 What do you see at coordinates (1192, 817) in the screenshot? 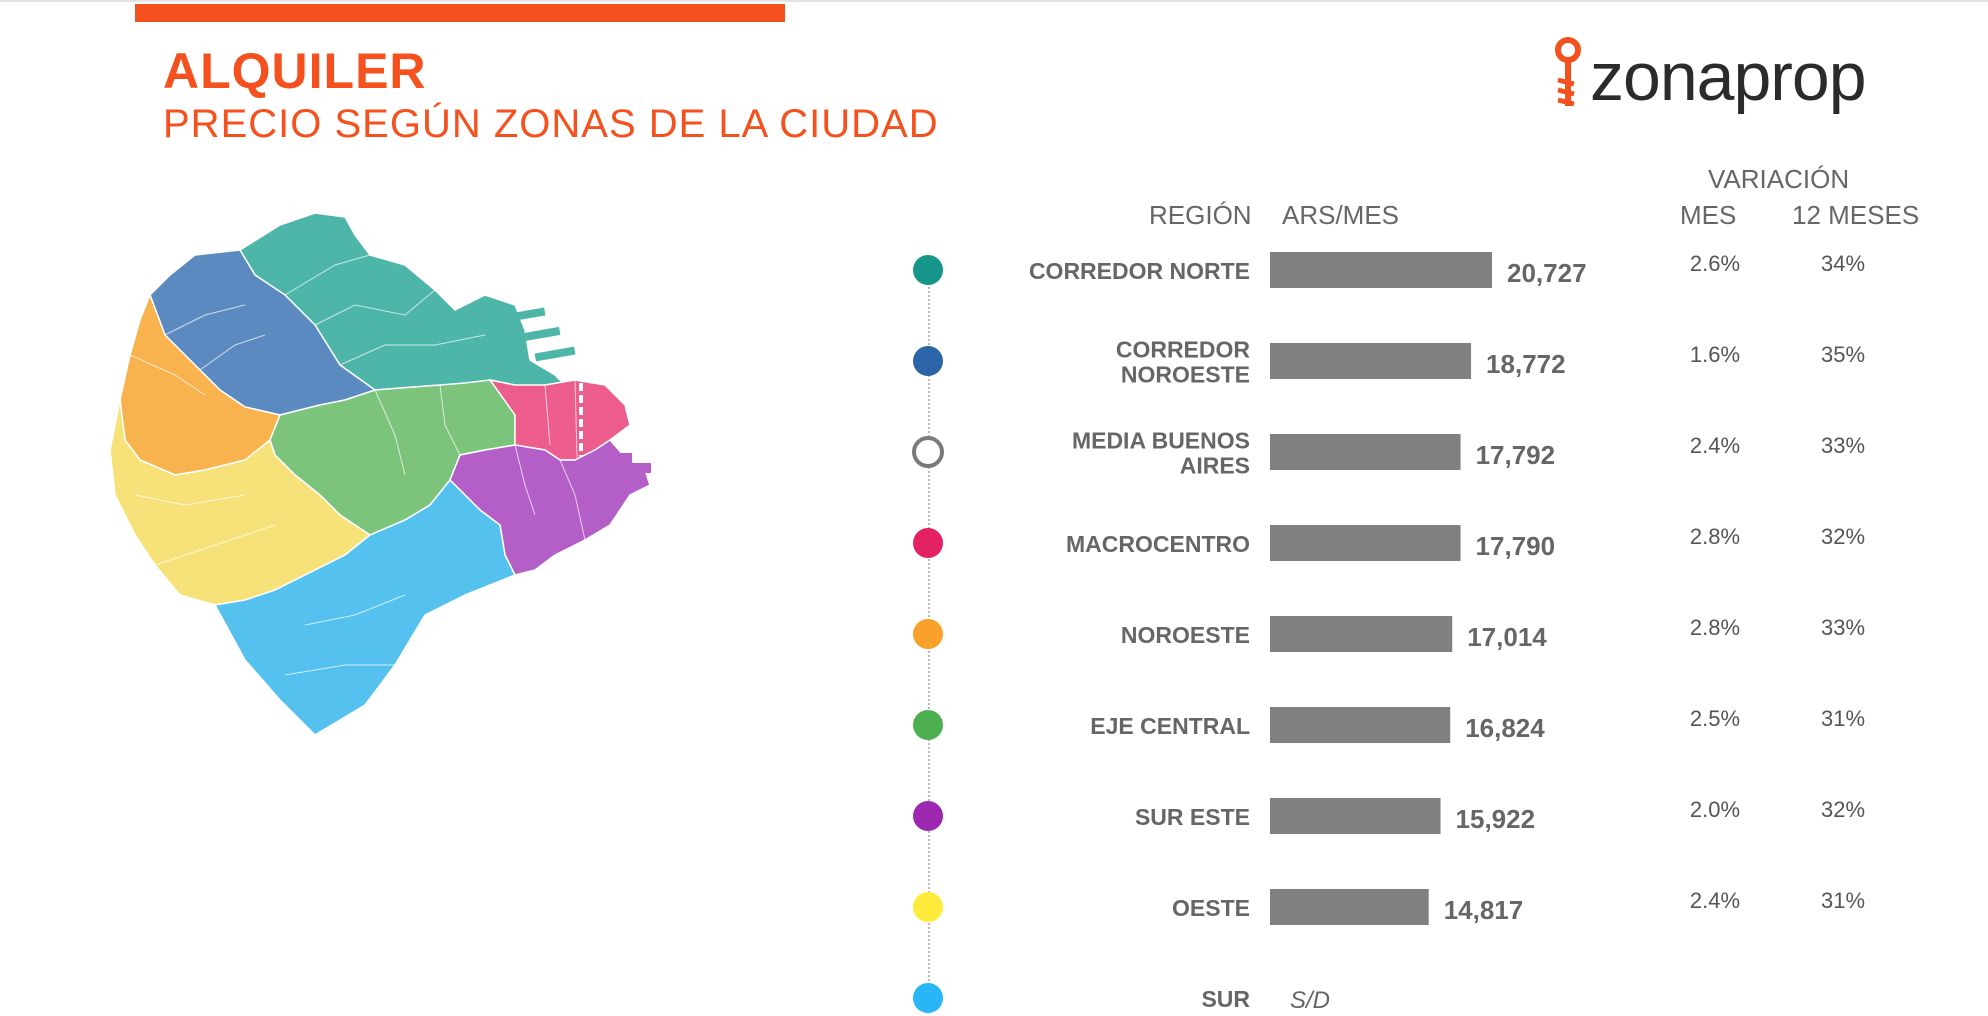
I see `category-label-sur-este: SUR ESTE` at bounding box center [1192, 817].